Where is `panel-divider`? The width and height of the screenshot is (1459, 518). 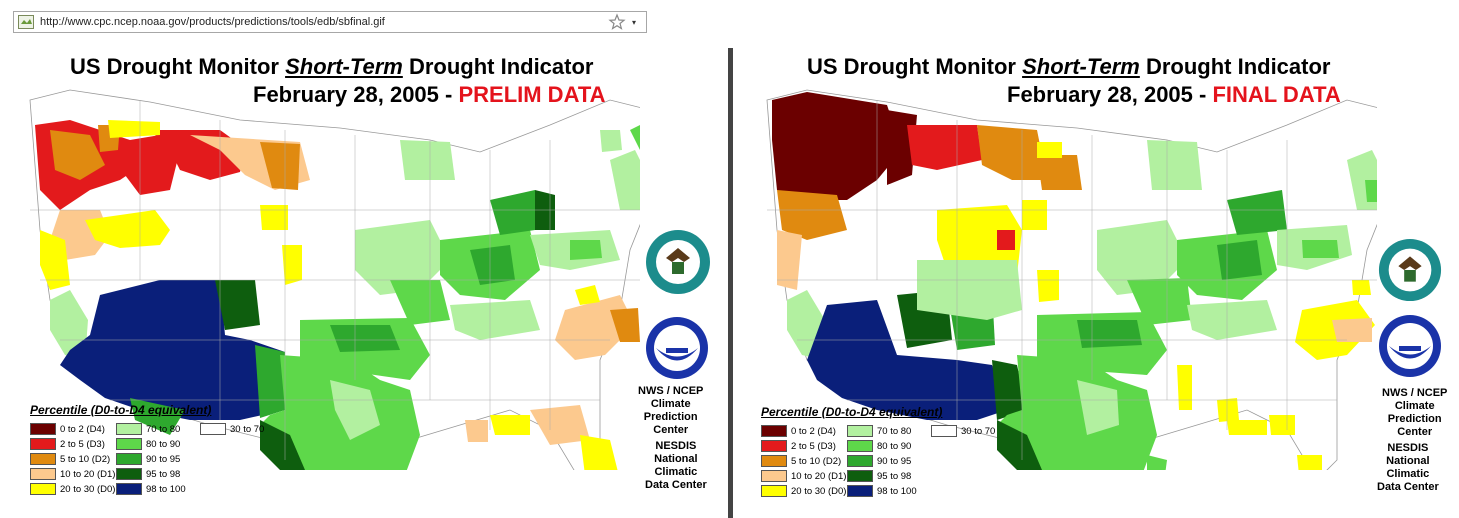 panel-divider is located at coordinates (730, 283).